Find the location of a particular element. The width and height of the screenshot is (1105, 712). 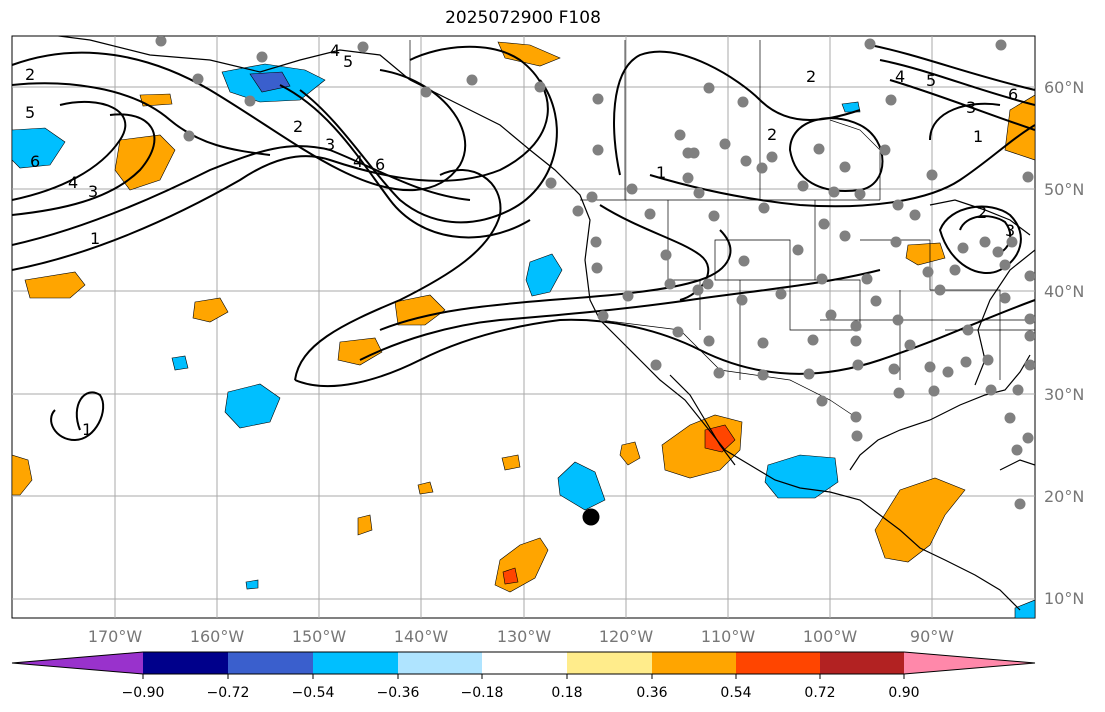

storm-position-marker is located at coordinates (591, 517).